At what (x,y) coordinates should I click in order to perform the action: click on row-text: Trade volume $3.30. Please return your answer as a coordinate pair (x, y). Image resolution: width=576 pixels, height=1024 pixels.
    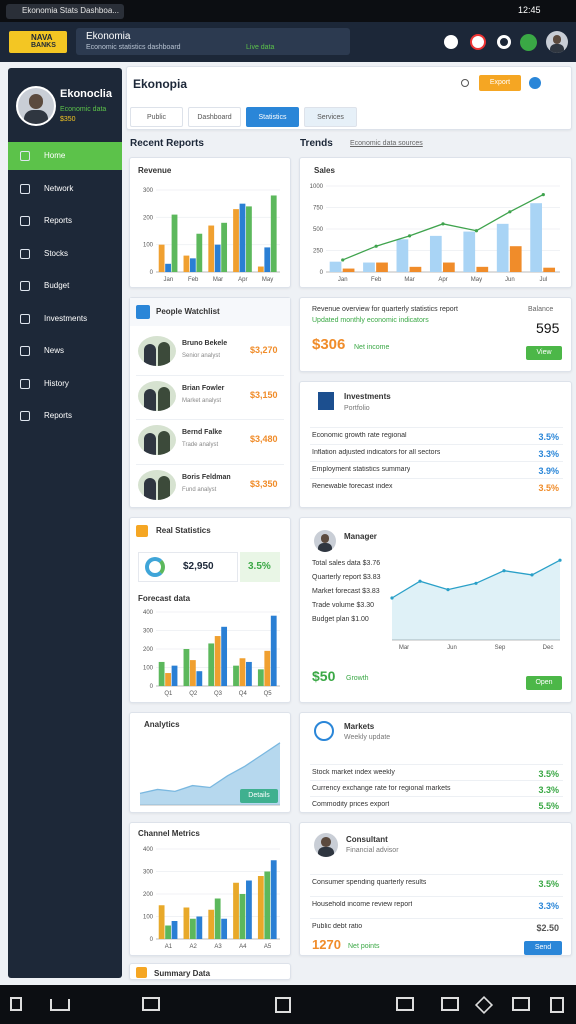
    Looking at the image, I should click on (343, 605).